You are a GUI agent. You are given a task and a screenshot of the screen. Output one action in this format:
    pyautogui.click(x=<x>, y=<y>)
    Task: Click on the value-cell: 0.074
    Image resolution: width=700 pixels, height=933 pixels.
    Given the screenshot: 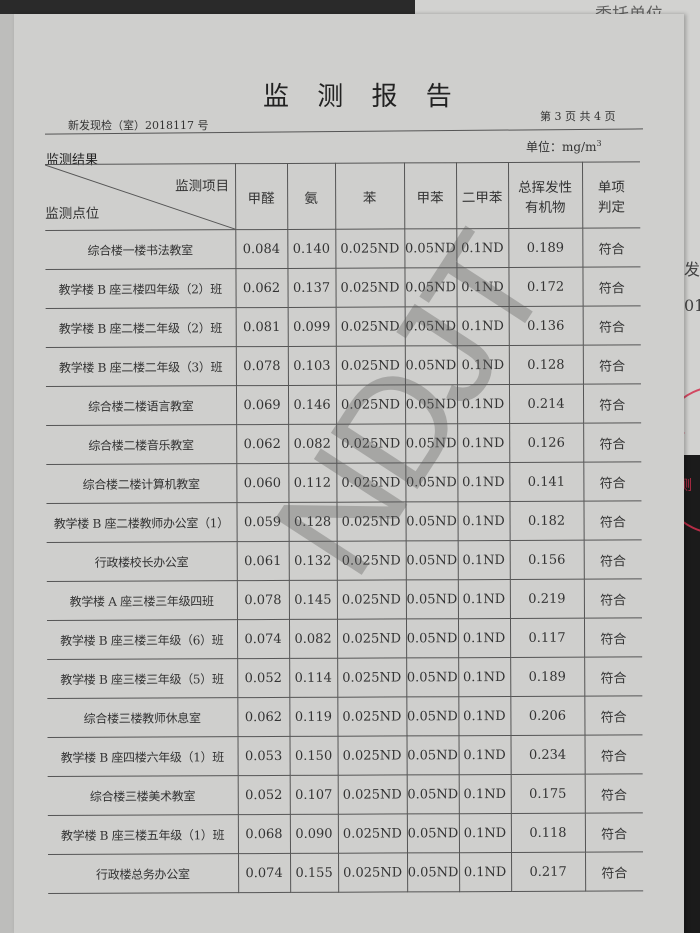 What is the action you would take?
    pyautogui.click(x=264, y=873)
    